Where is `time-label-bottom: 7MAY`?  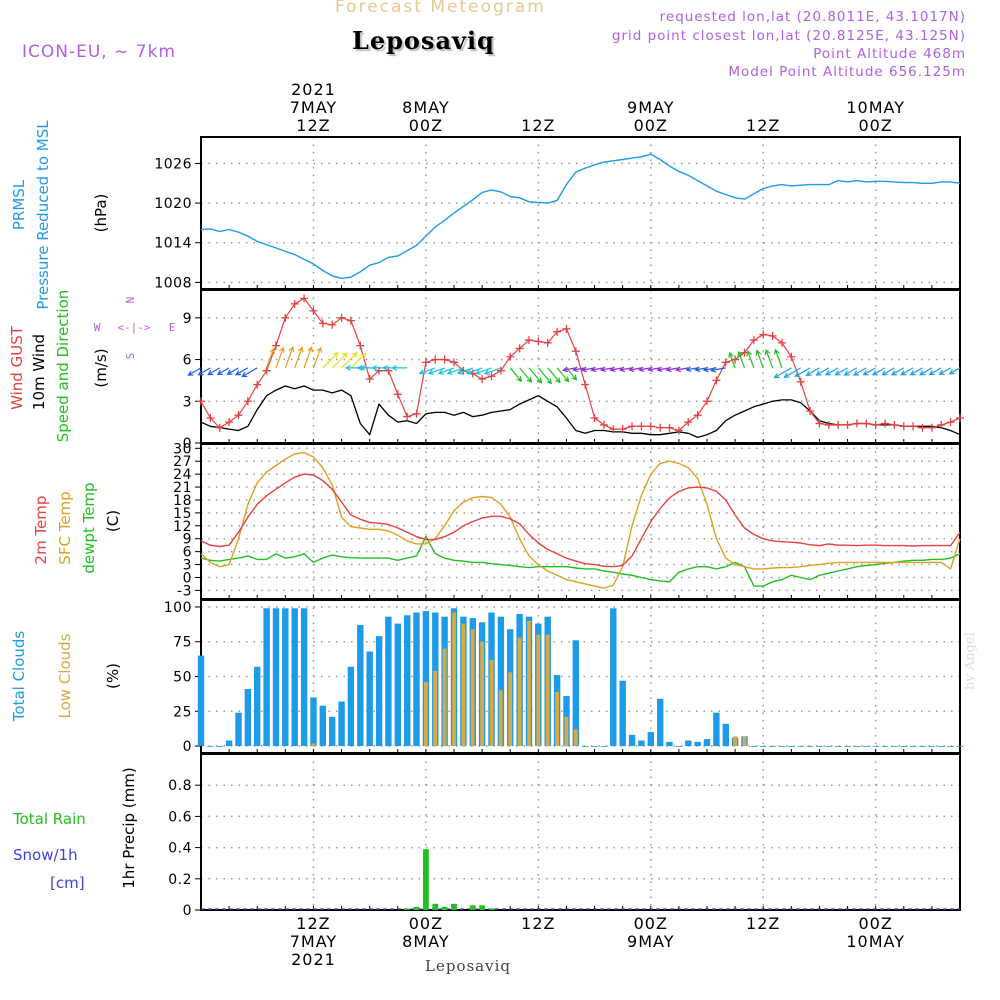 time-label-bottom: 7MAY is located at coordinates (313, 941).